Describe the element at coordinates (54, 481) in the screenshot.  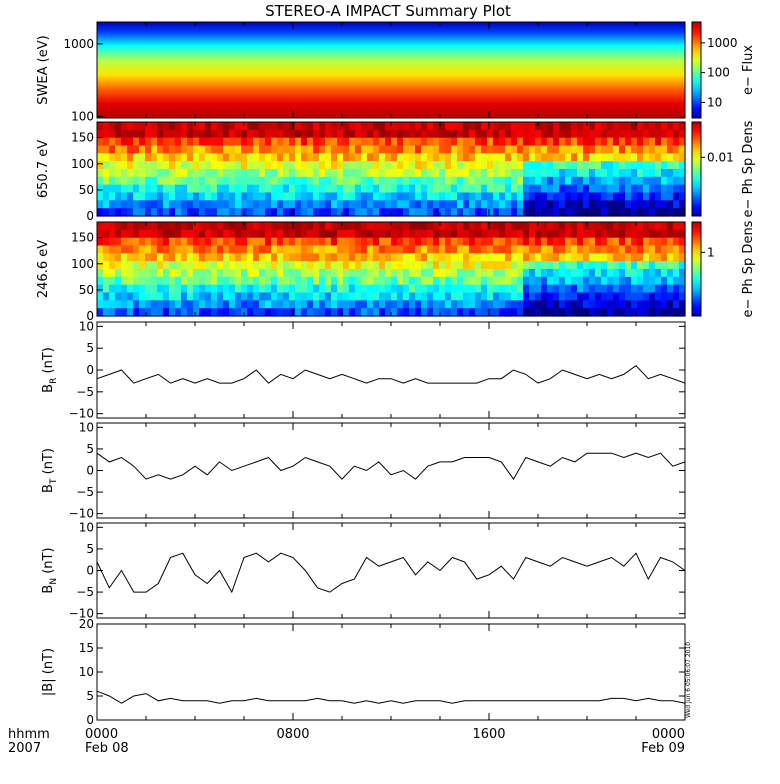
I see `bt-ylabel-sub: T` at that location.